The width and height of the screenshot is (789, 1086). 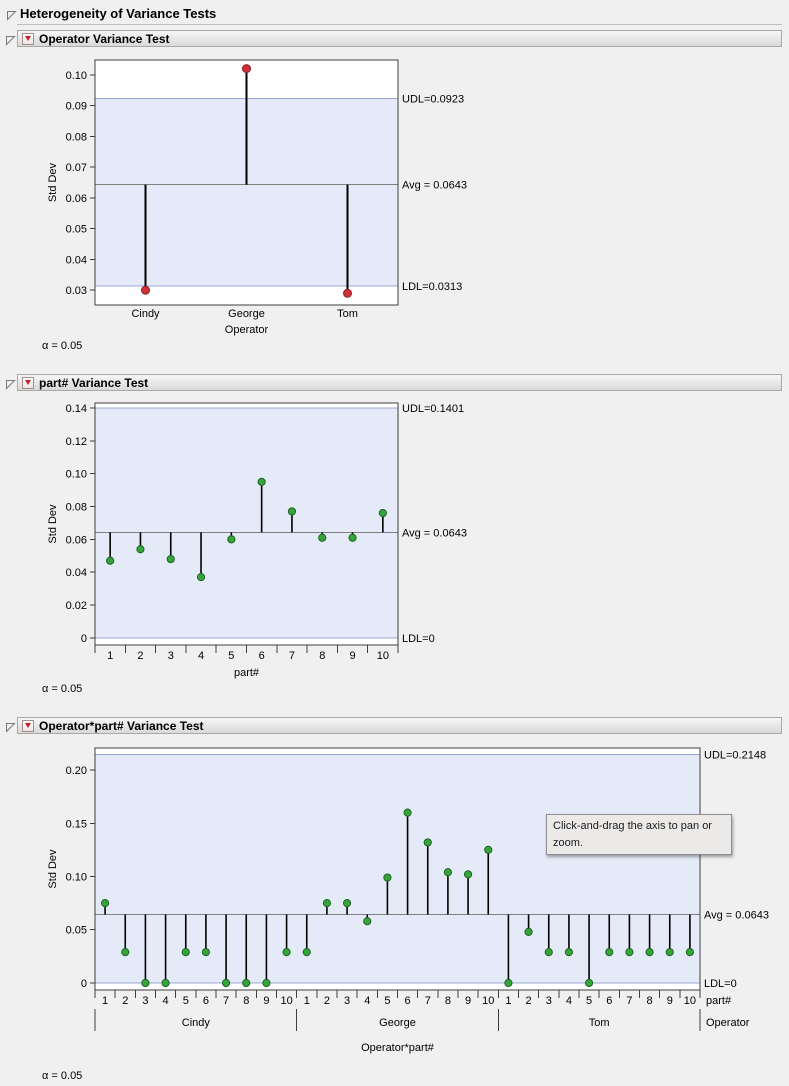 I want to click on panel-header-part-variance: part# Variance Test, so click(x=399, y=382).